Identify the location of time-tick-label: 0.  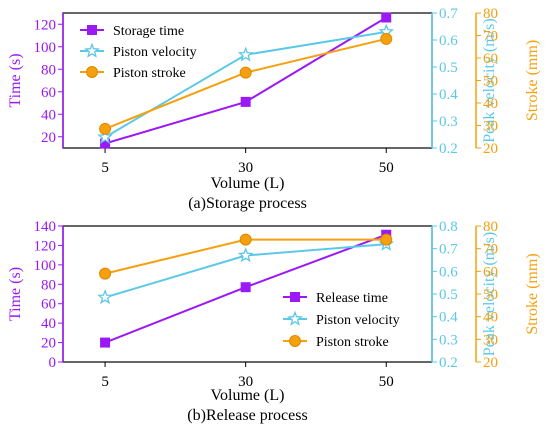
(53, 363).